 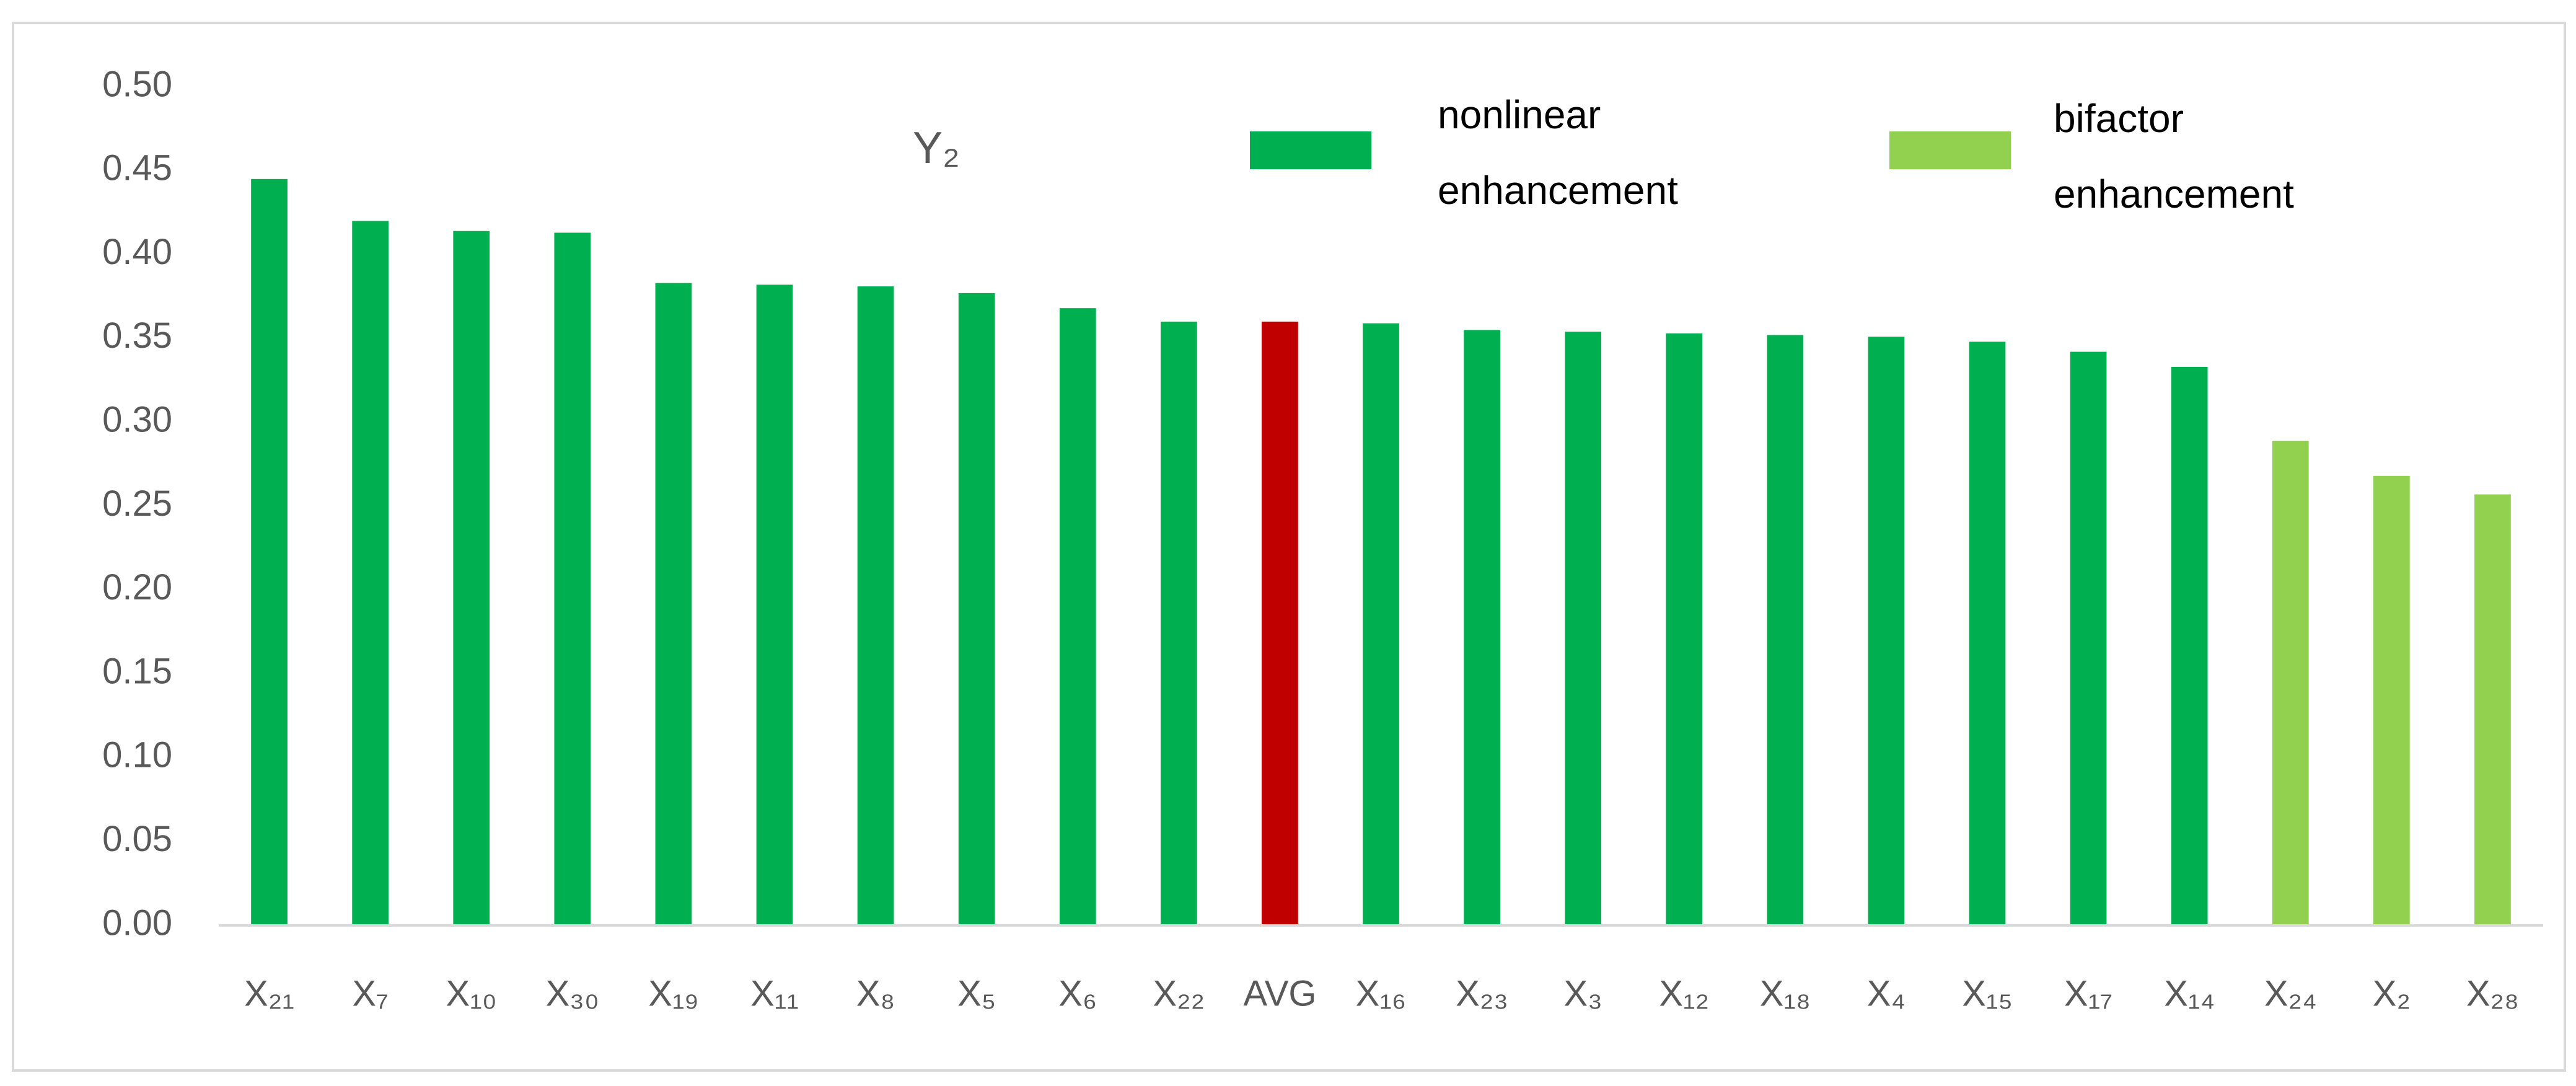 What do you see at coordinates (1583, 993) in the screenshot?
I see `x-tick-label: X₃` at bounding box center [1583, 993].